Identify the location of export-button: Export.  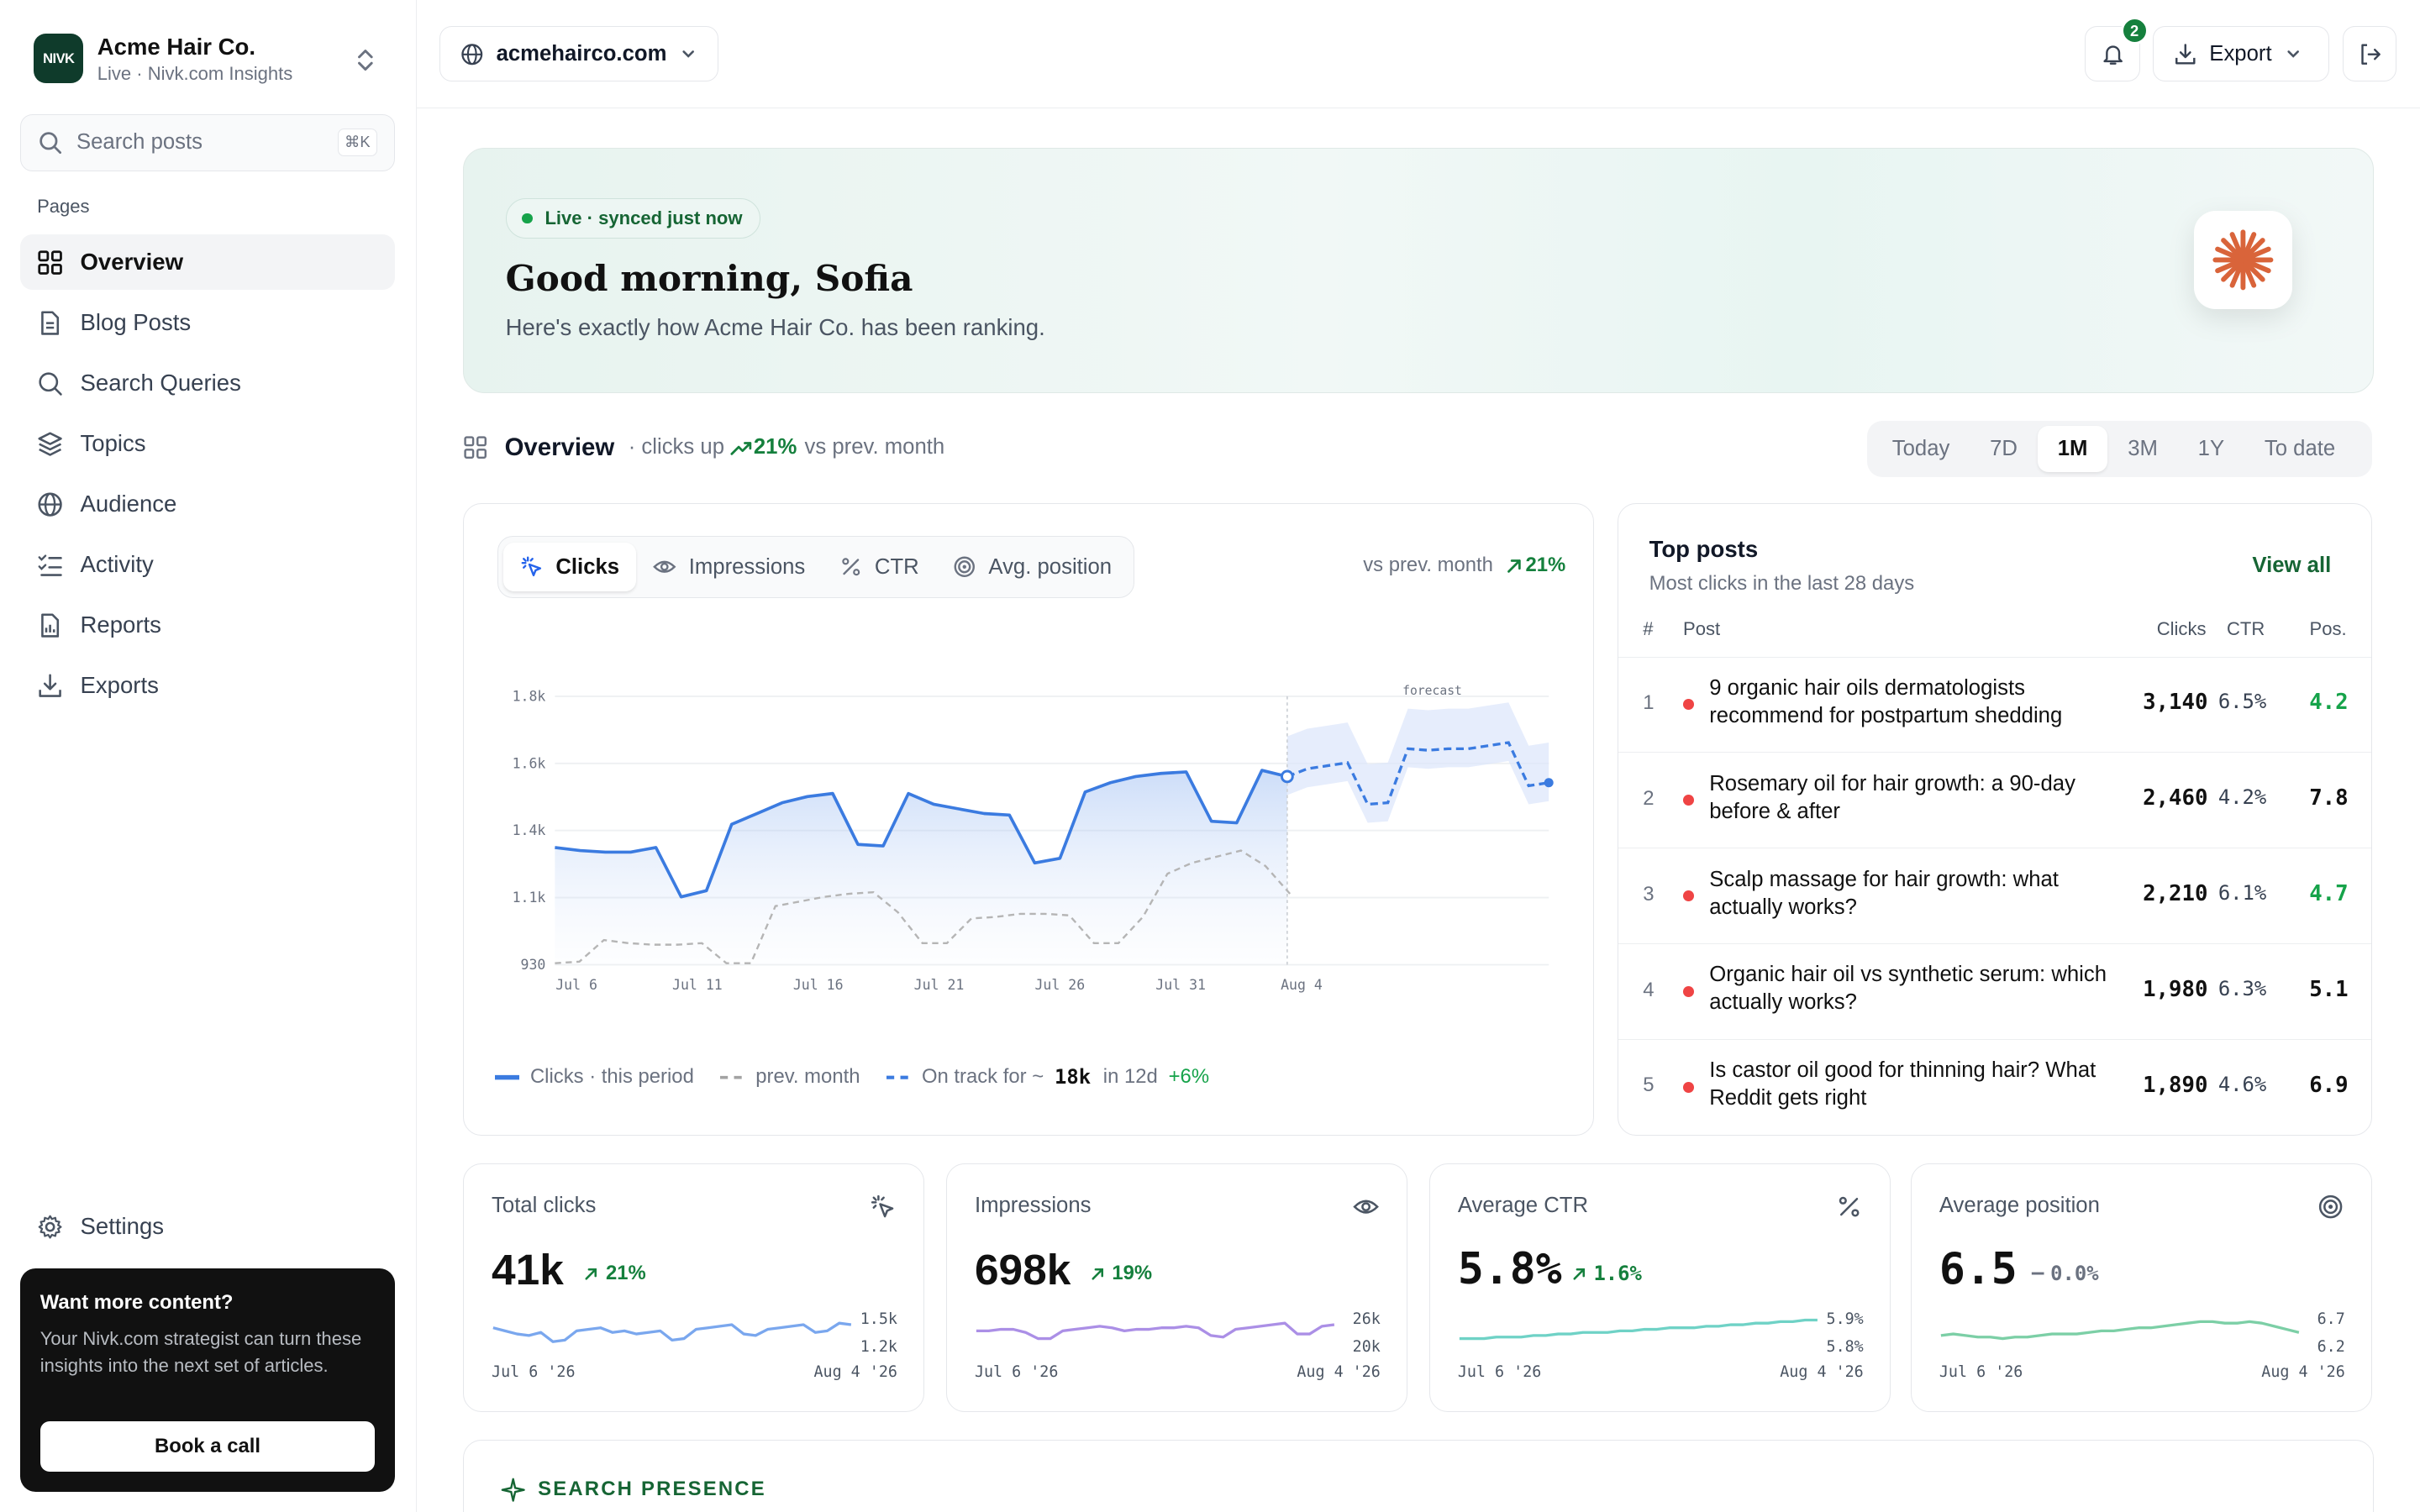
(2241, 54).